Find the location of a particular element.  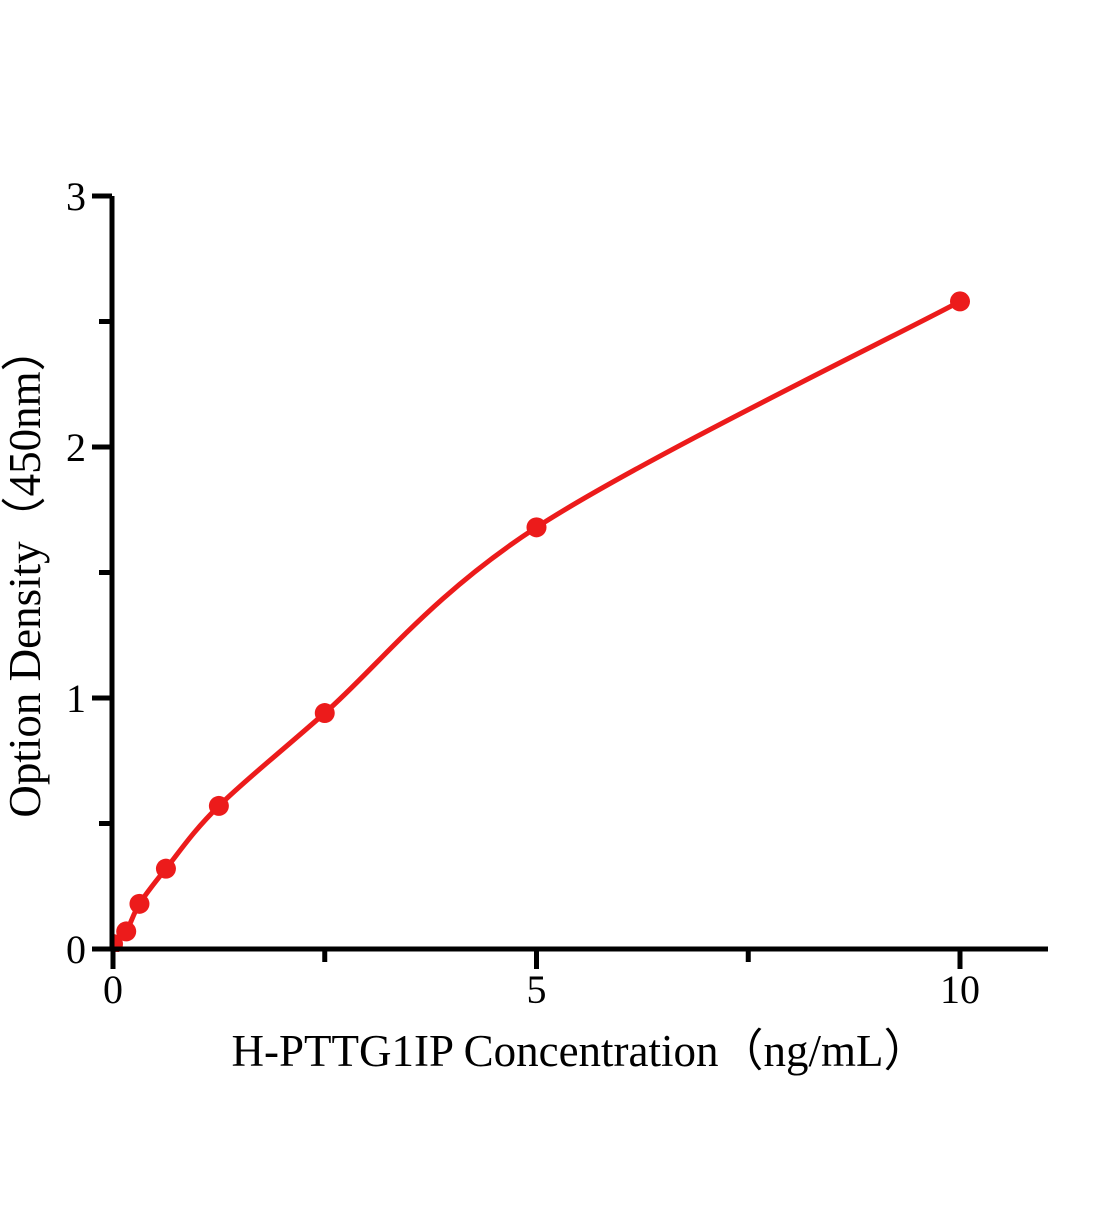

y-tick-label-3: 3 is located at coordinates (76, 196).